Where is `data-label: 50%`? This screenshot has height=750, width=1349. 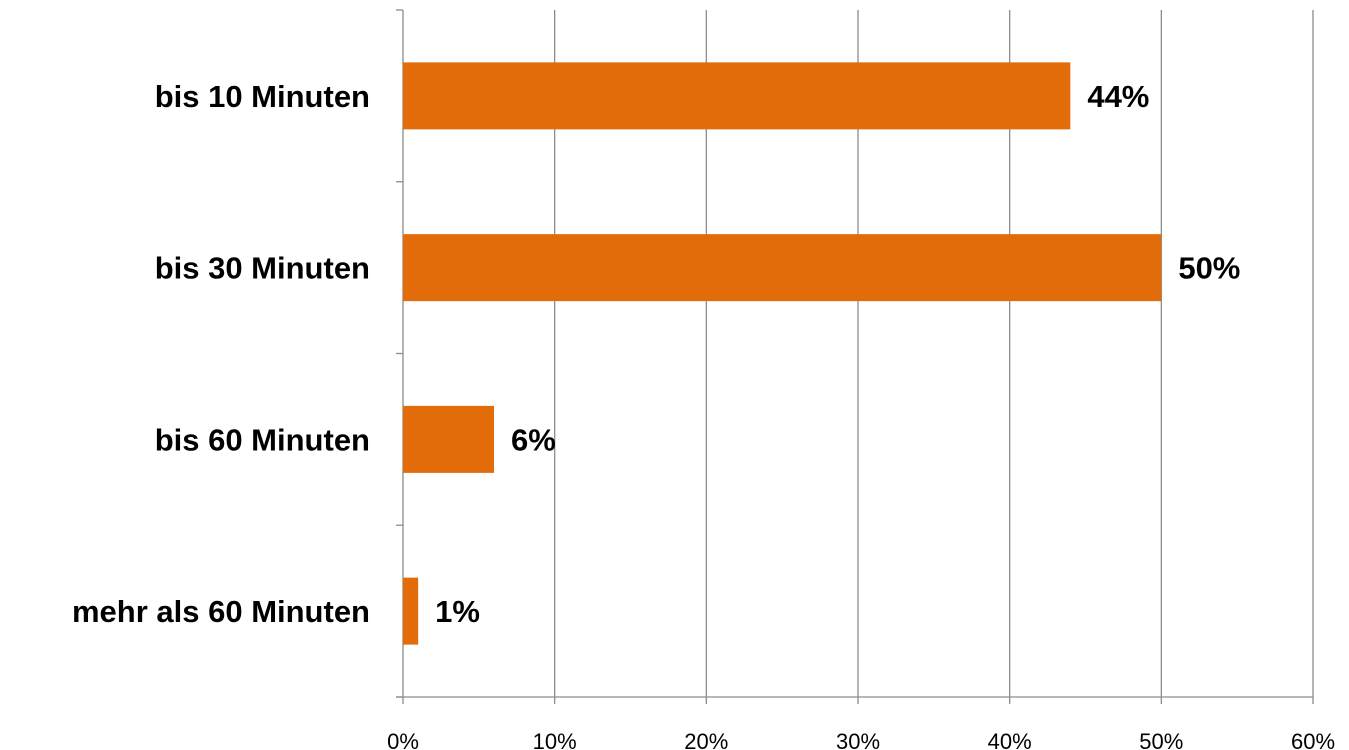
data-label: 50% is located at coordinates (1209, 268).